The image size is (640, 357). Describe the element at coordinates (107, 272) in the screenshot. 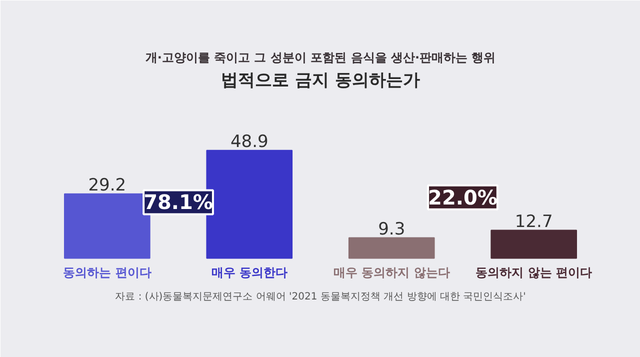

I see `x-tick-label: 동의하는 편이다` at that location.